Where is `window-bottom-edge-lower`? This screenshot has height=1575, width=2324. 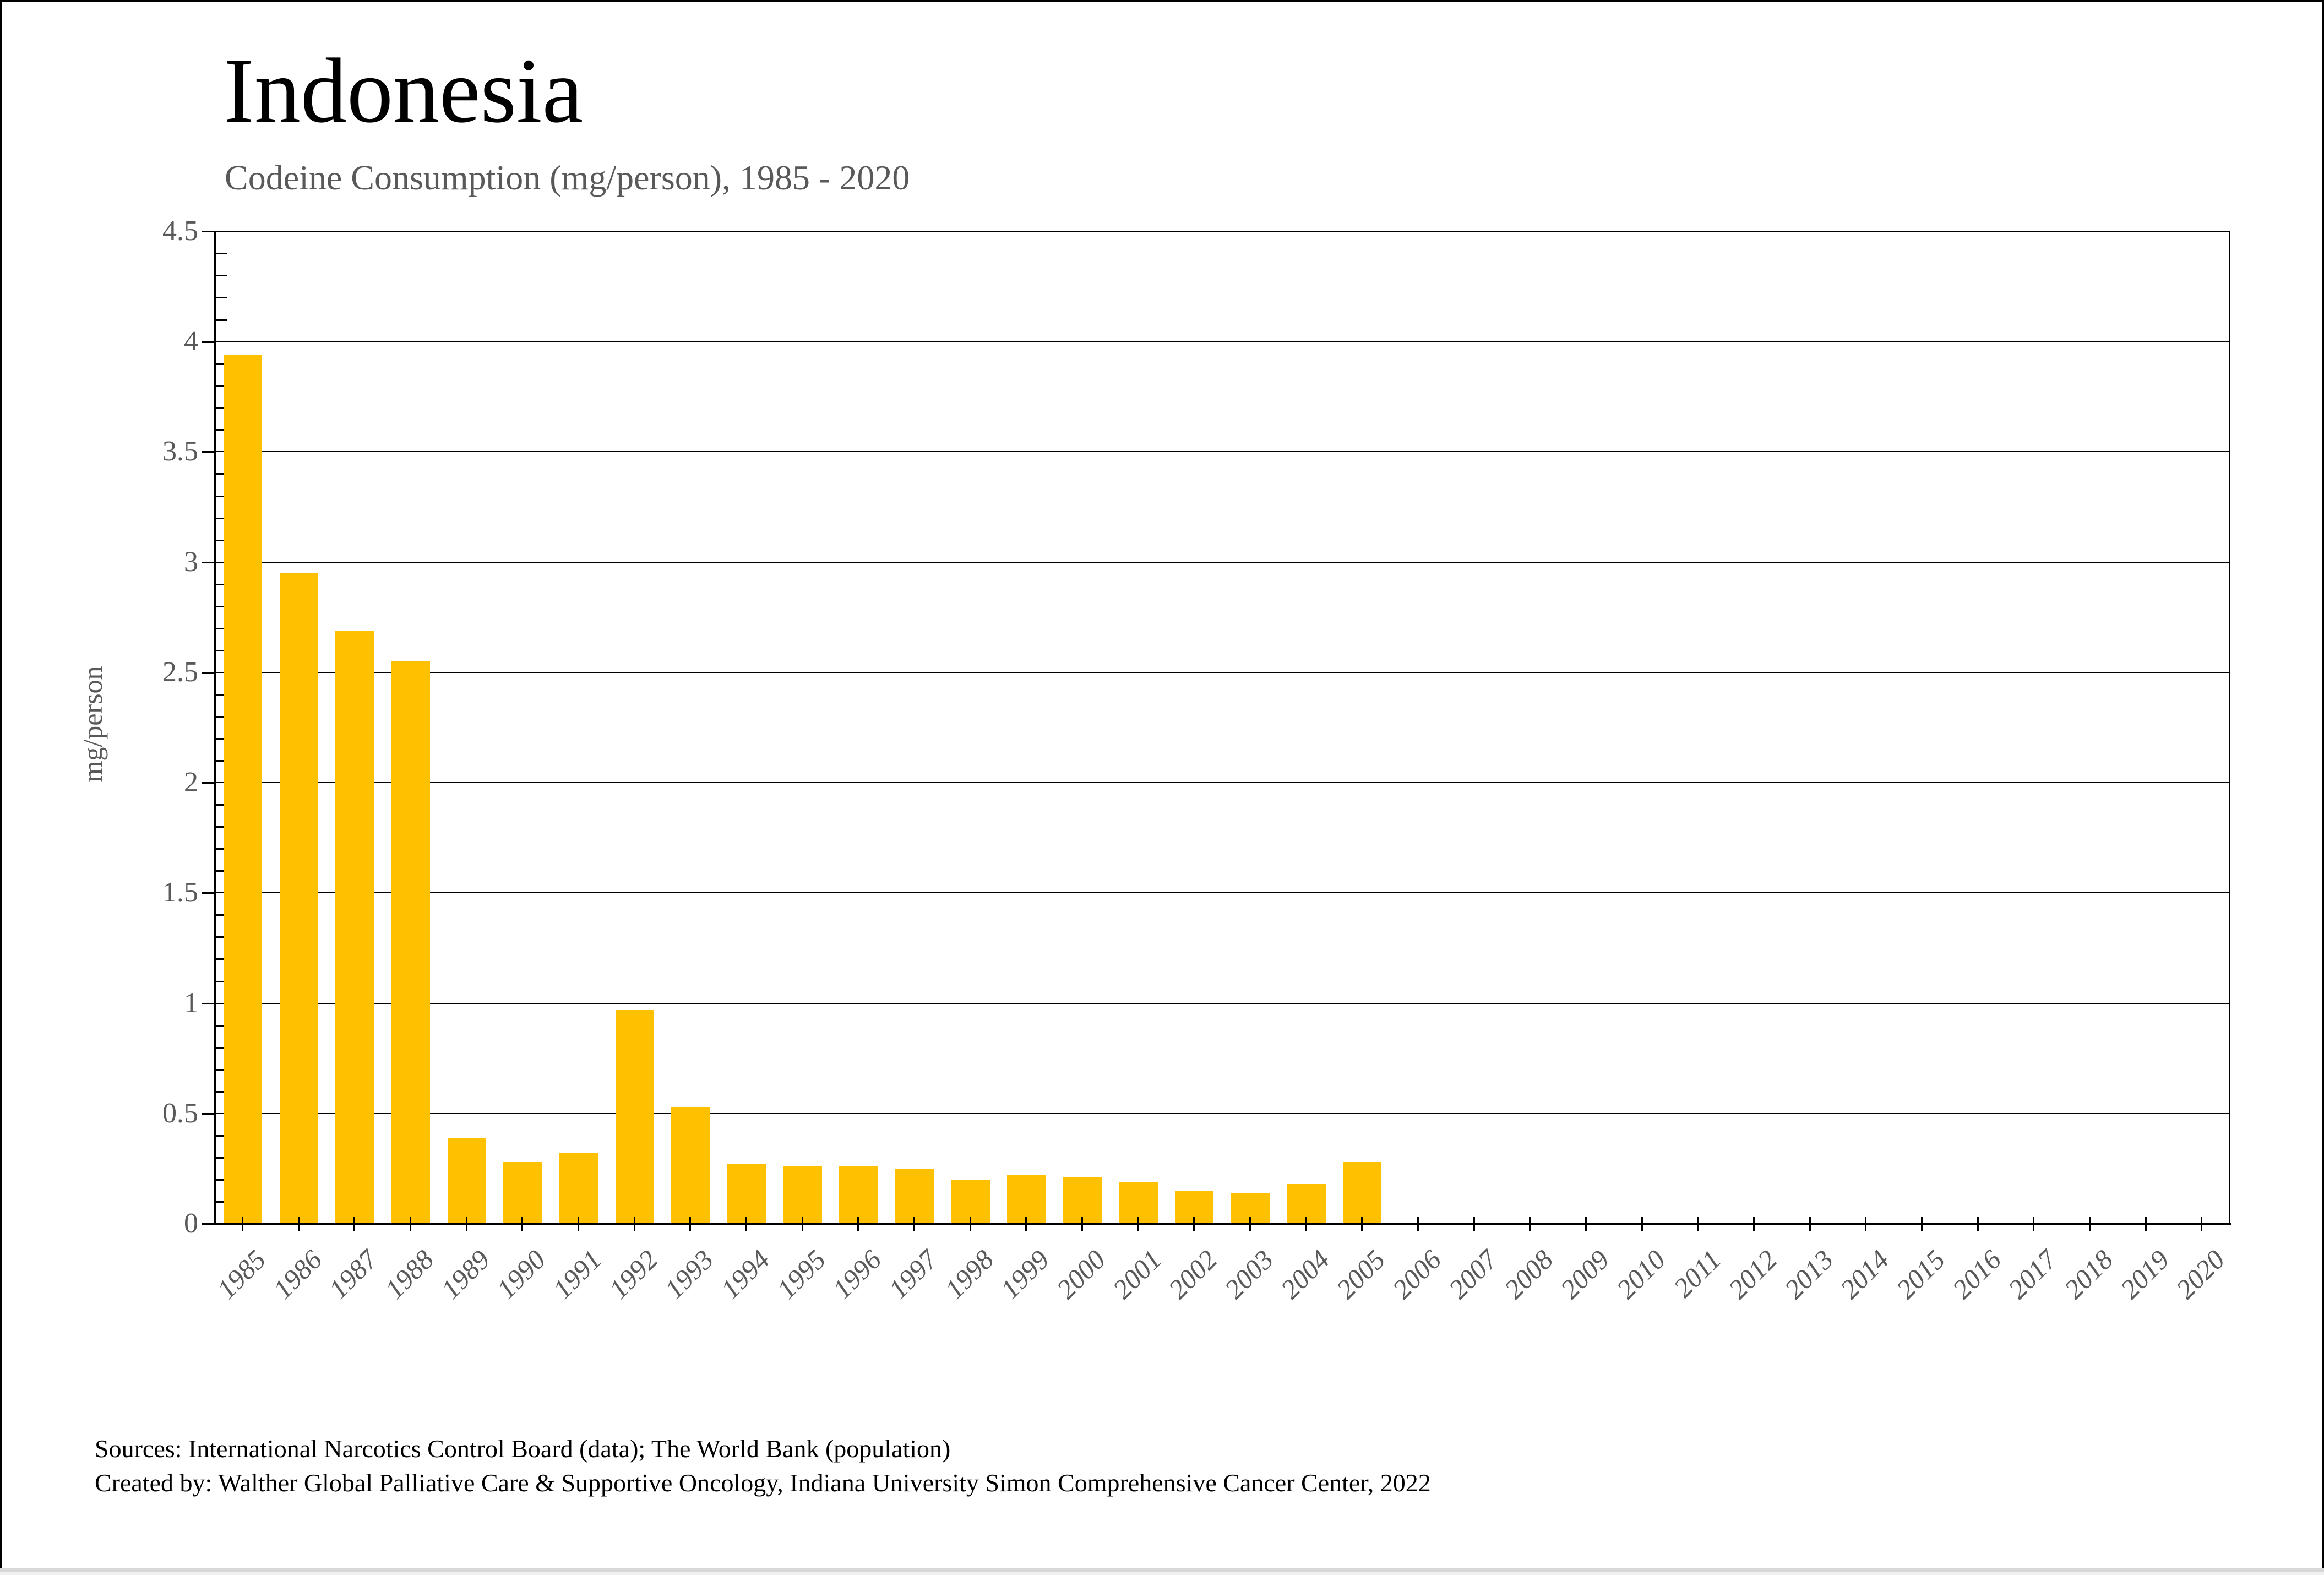
window-bottom-edge-lower is located at coordinates (1162, 1574).